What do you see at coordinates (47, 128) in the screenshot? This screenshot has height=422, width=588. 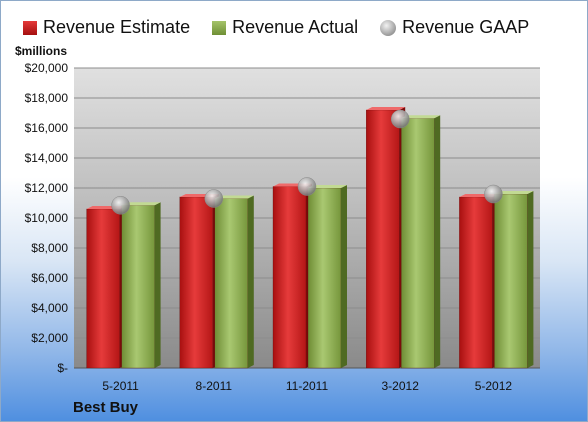 I see `y-tick-label: $16,000` at bounding box center [47, 128].